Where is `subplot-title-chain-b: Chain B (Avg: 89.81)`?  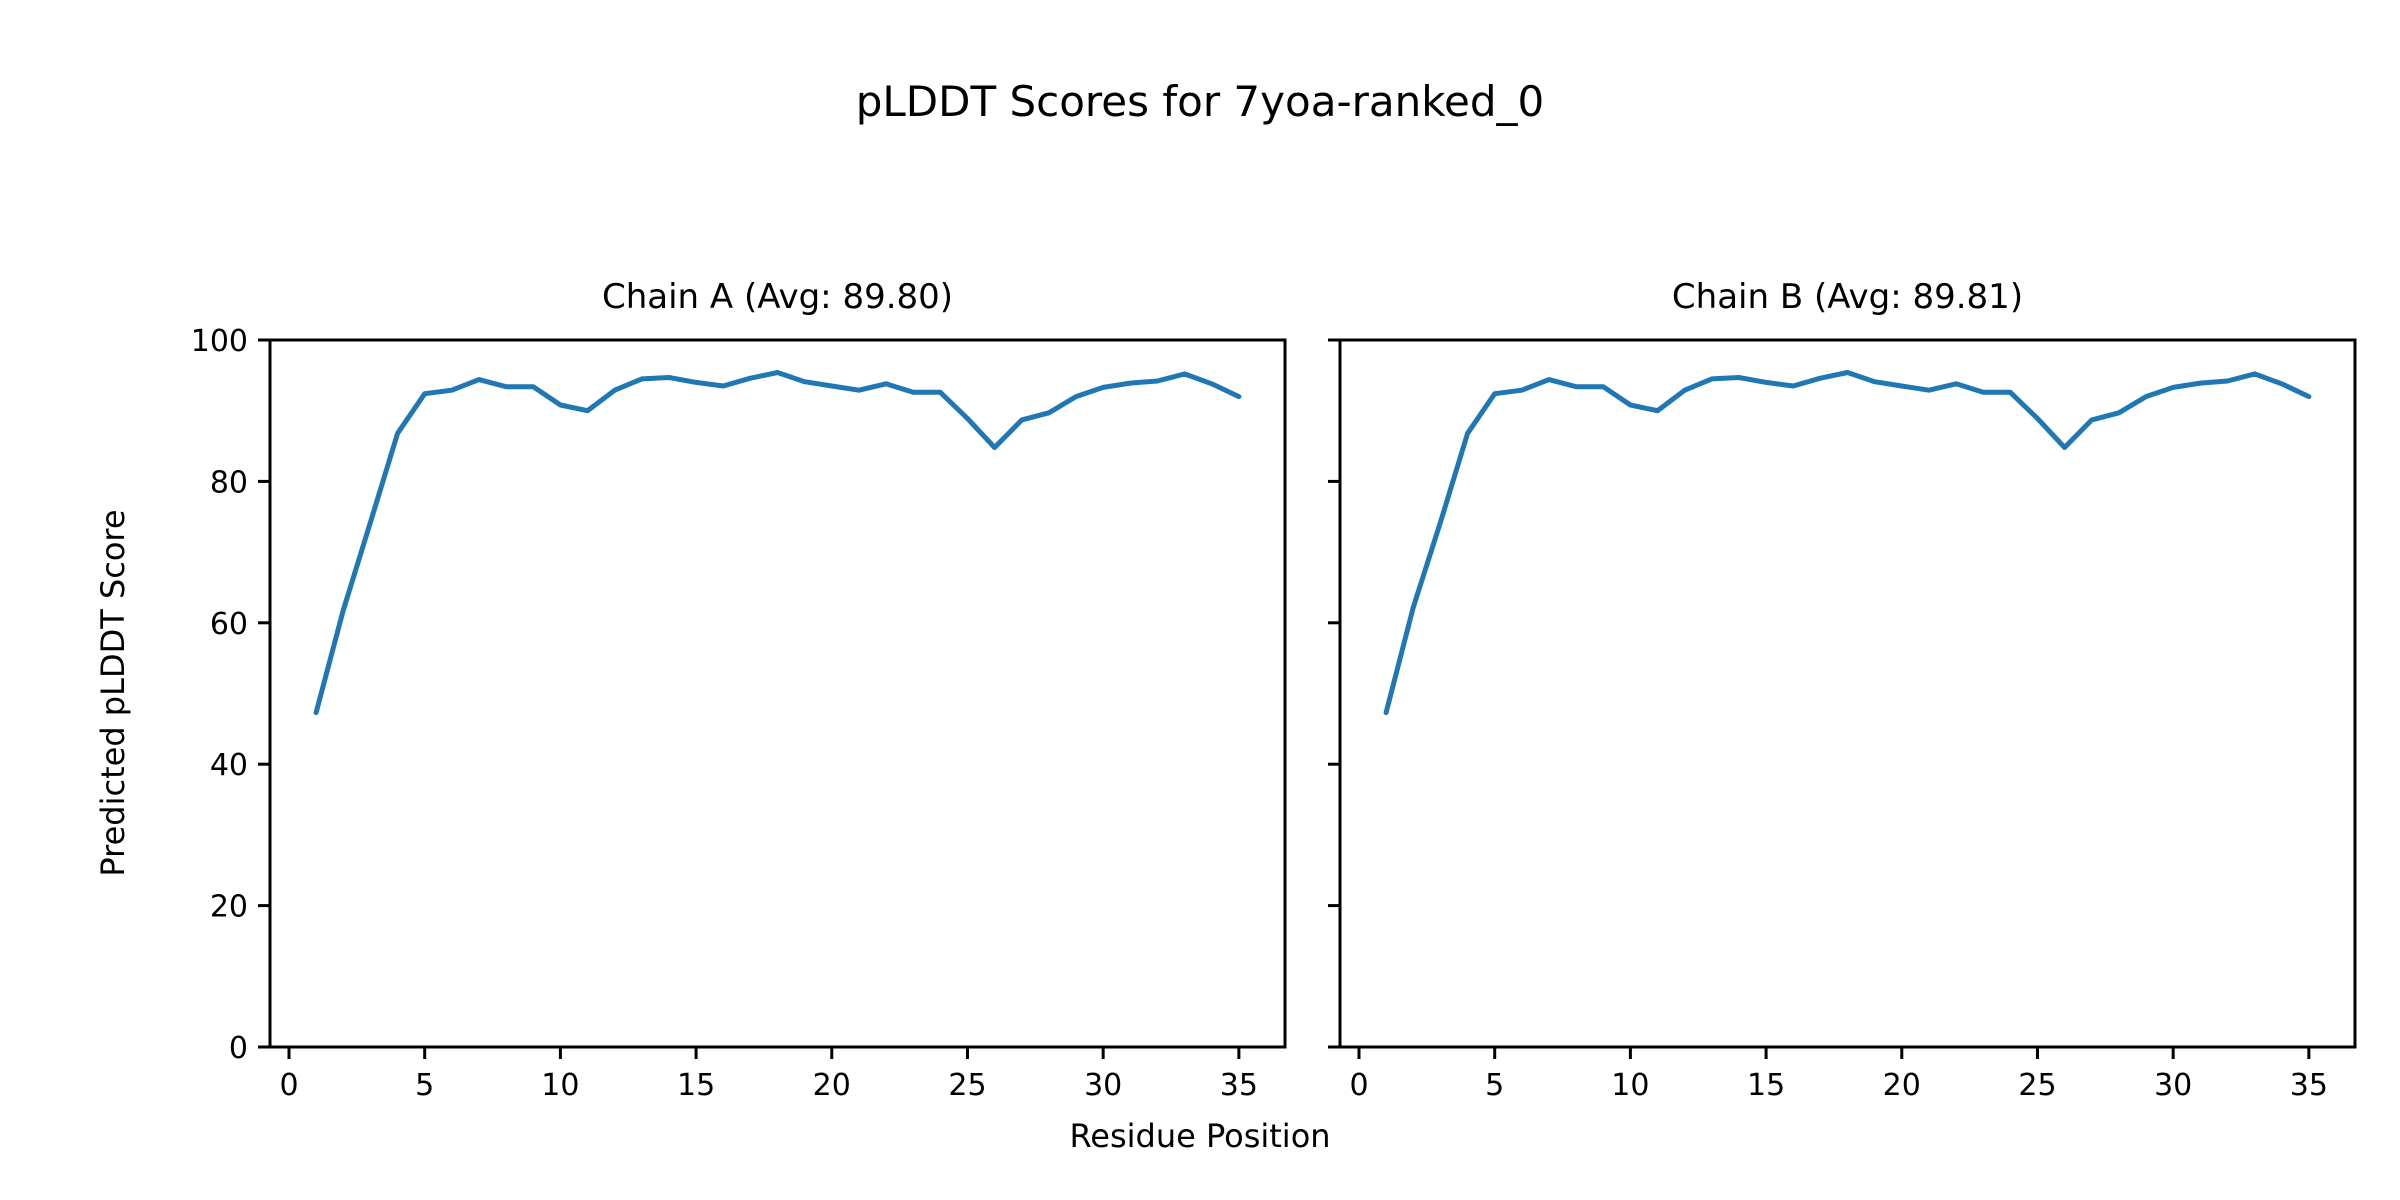
subplot-title-chain-b: Chain B (Avg: 89.81) is located at coordinates (1847, 297).